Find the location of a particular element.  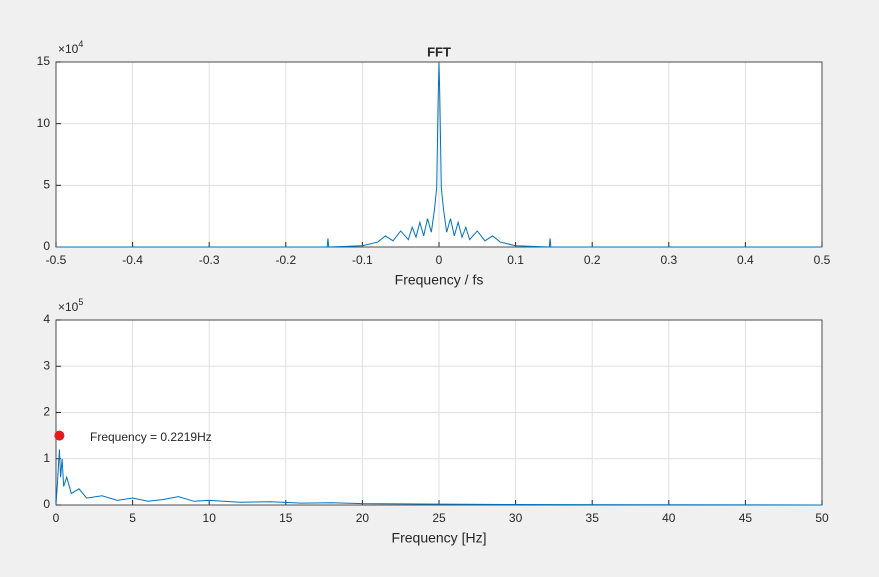

x-tick-label: 35 is located at coordinates (593, 518).